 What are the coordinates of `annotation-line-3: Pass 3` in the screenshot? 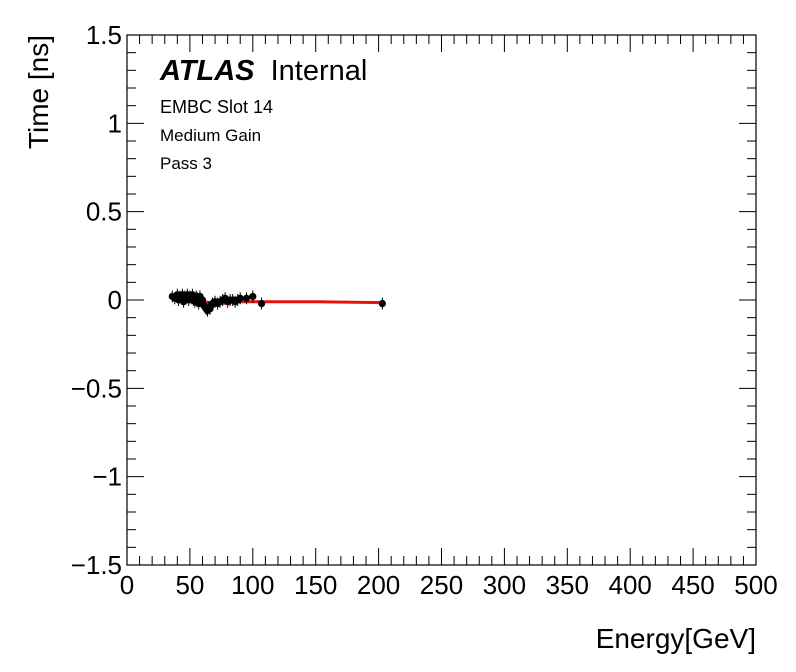 It's located at (186, 163).